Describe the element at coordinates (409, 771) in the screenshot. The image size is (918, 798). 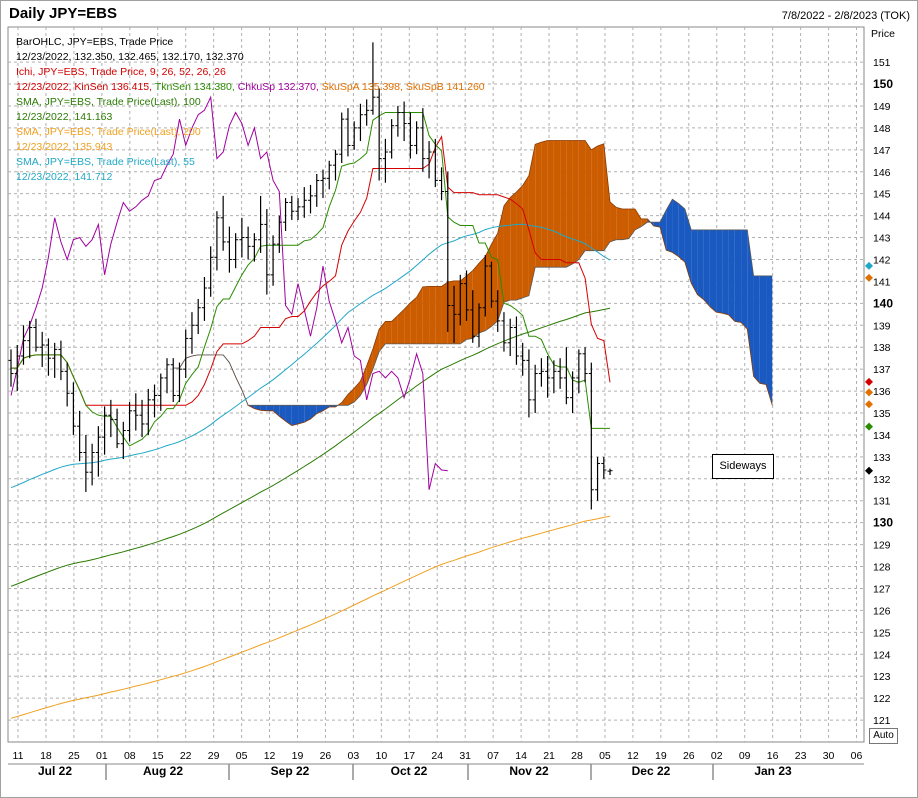
I see `x-month-label: Oct 22` at that location.